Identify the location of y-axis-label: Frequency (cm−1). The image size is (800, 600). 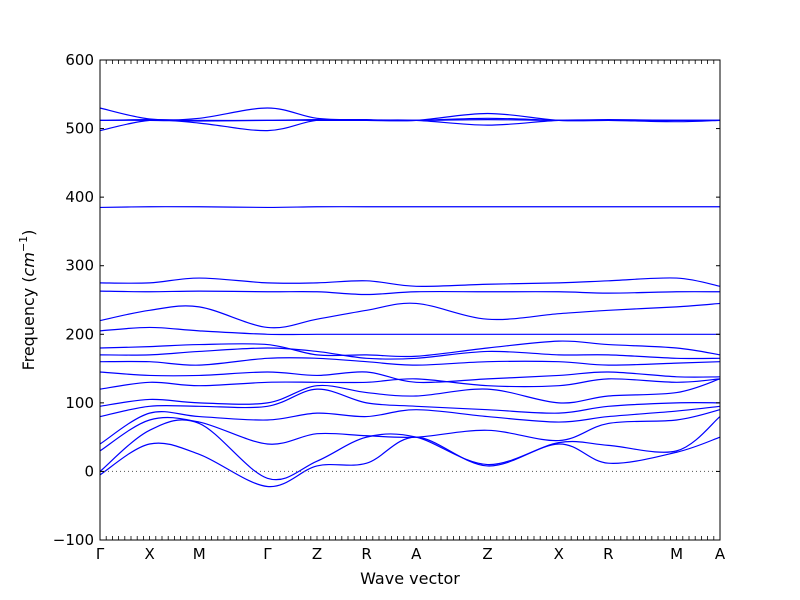
(27, 300).